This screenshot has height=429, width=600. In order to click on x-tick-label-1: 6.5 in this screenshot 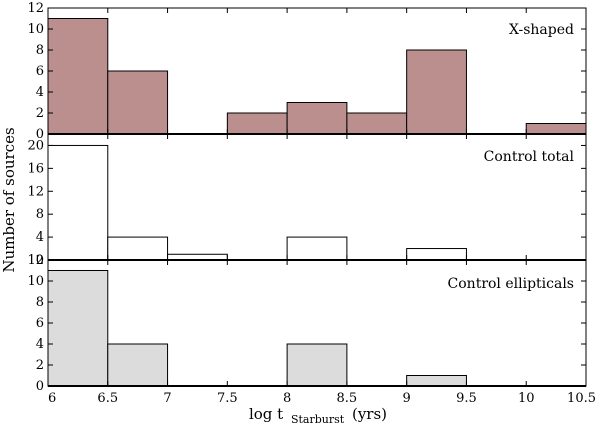, I will do `click(107, 398)`.